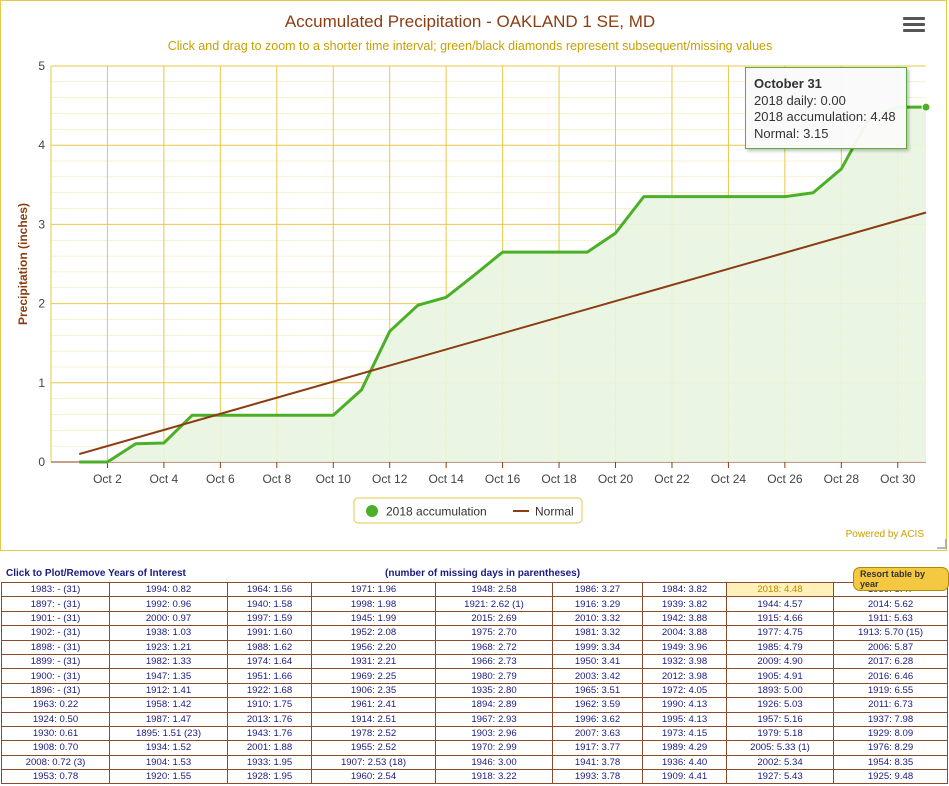 The height and width of the screenshot is (786, 949). I want to click on year-cell: 1963: 0.22, so click(55, 705).